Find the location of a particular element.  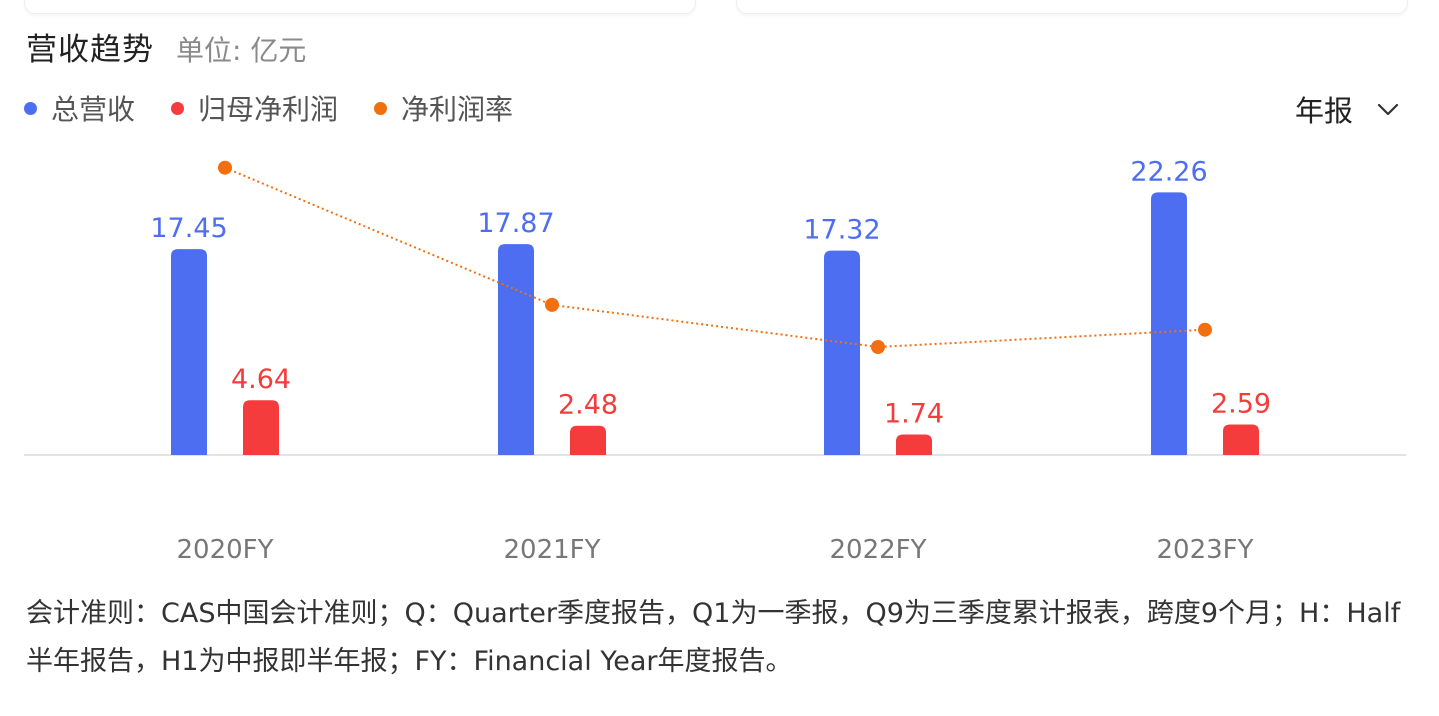

legend: 总营收 归母净利润 净利润率 is located at coordinates (286, 108).